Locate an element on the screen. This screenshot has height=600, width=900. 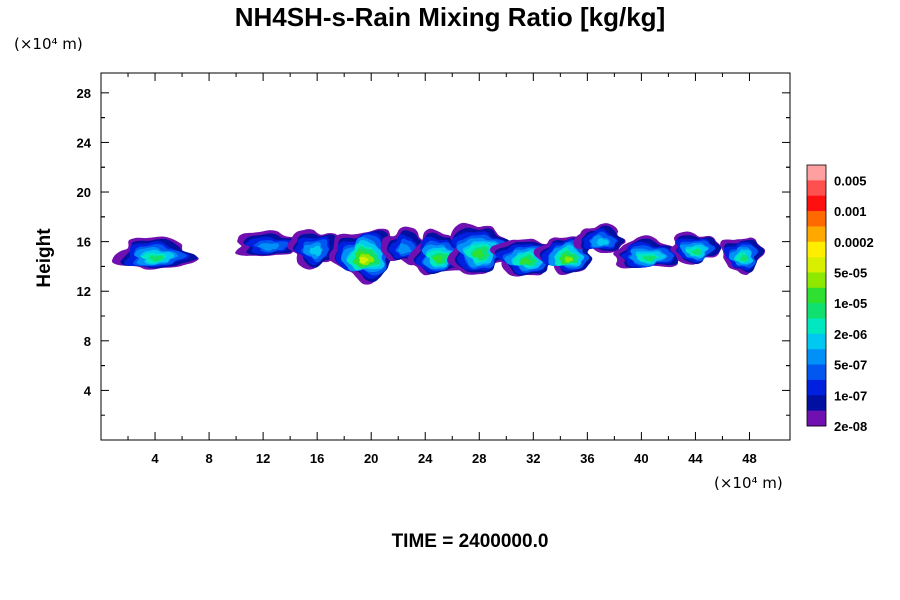
x-tick-label: 4 is located at coordinates (155, 458).